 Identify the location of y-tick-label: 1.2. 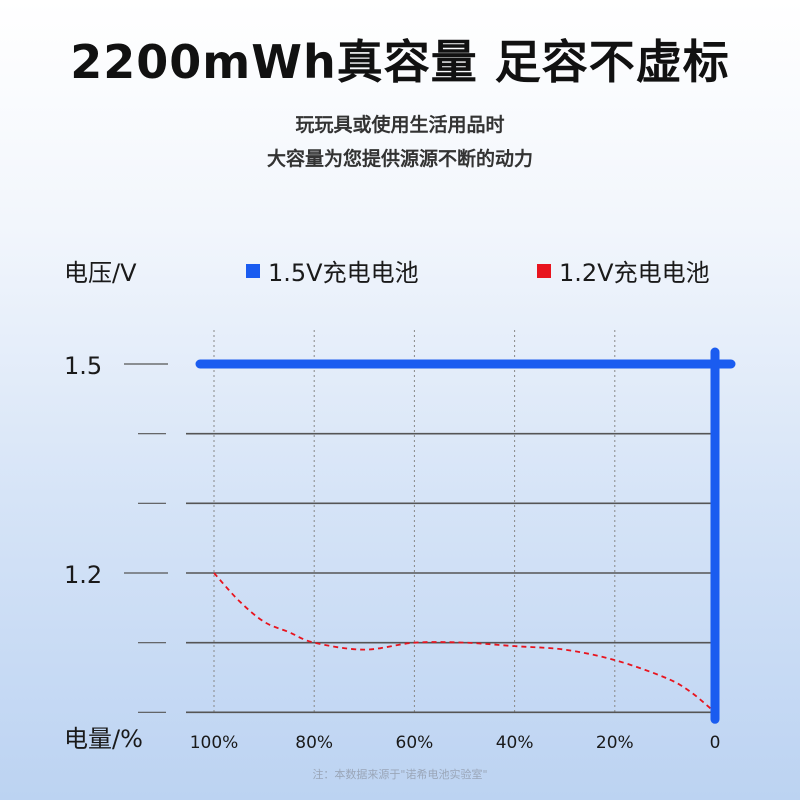
(83, 575).